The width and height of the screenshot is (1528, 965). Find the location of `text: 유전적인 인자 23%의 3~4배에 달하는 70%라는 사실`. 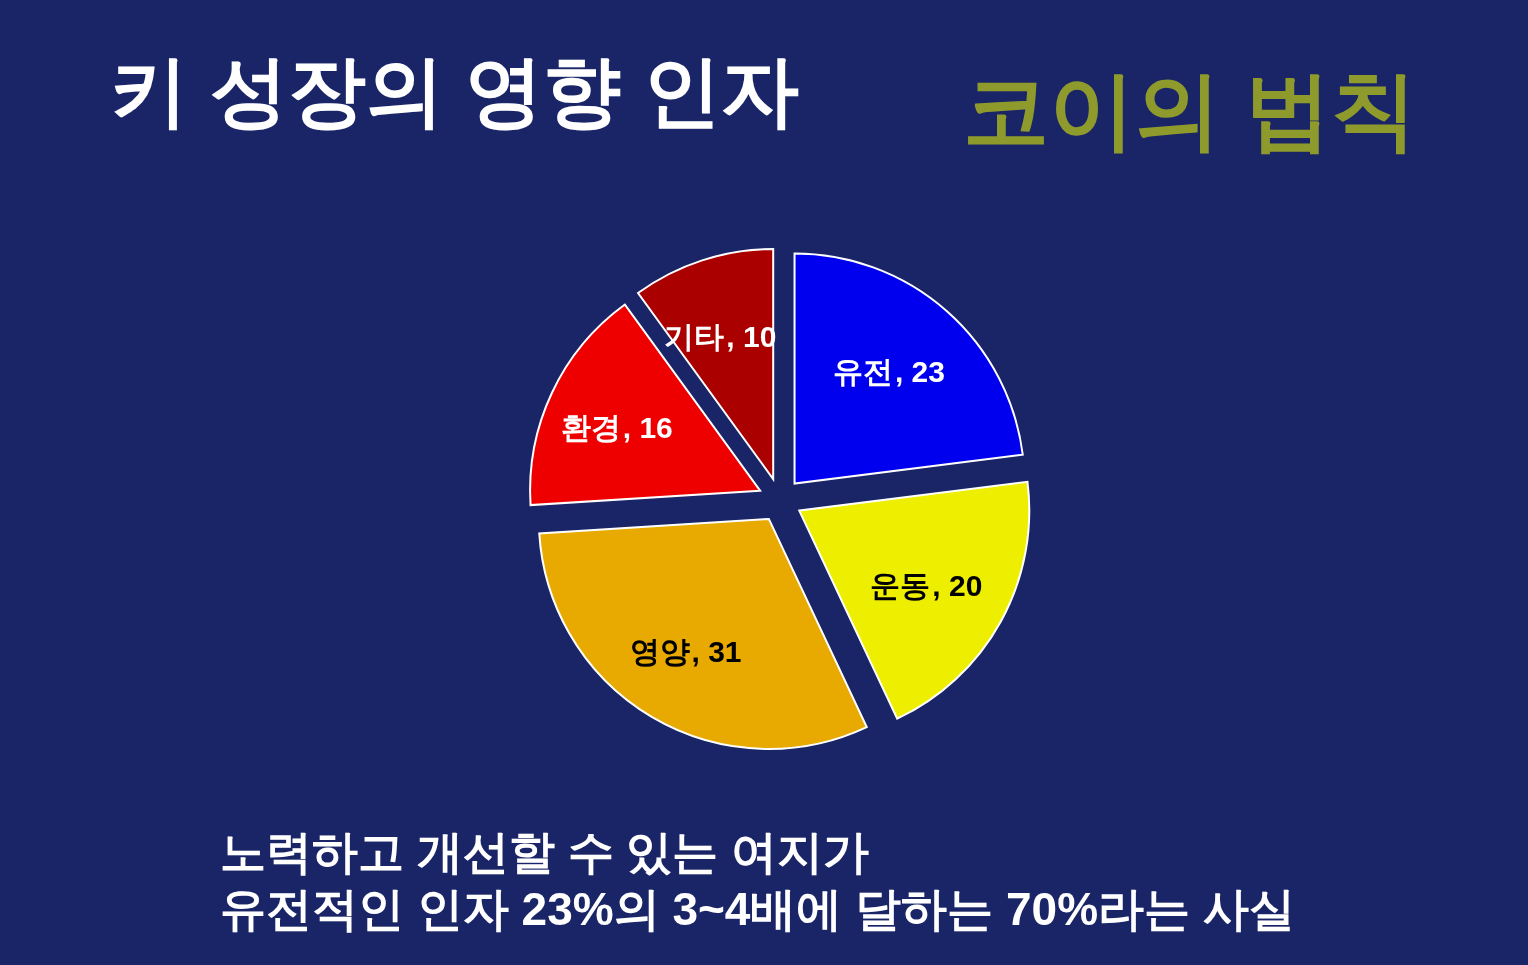

text: 유전적인 인자 23%의 3~4배에 달하는 70%라는 사실 is located at coordinates (757, 909).